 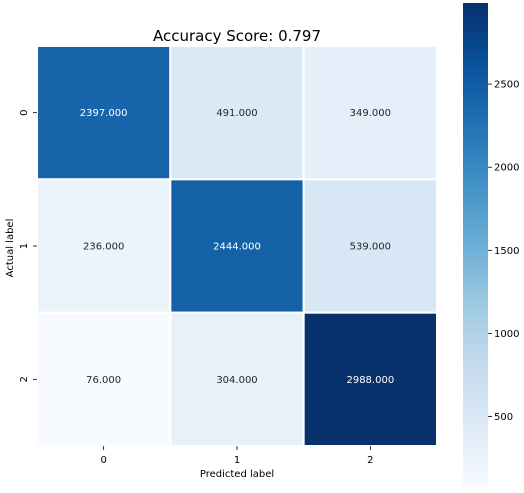 What do you see at coordinates (10, 248) in the screenshot?
I see `y-axis-label: Actual label` at bounding box center [10, 248].